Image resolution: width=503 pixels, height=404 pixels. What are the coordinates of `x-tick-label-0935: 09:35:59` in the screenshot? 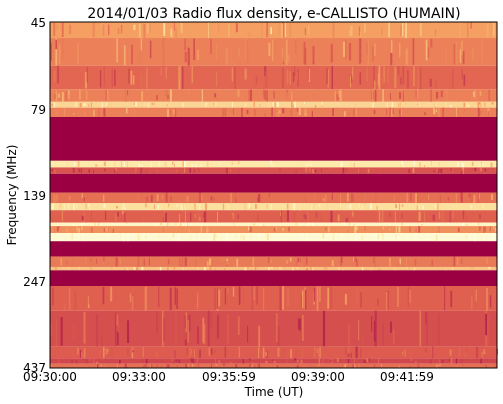 It's located at (229, 377).